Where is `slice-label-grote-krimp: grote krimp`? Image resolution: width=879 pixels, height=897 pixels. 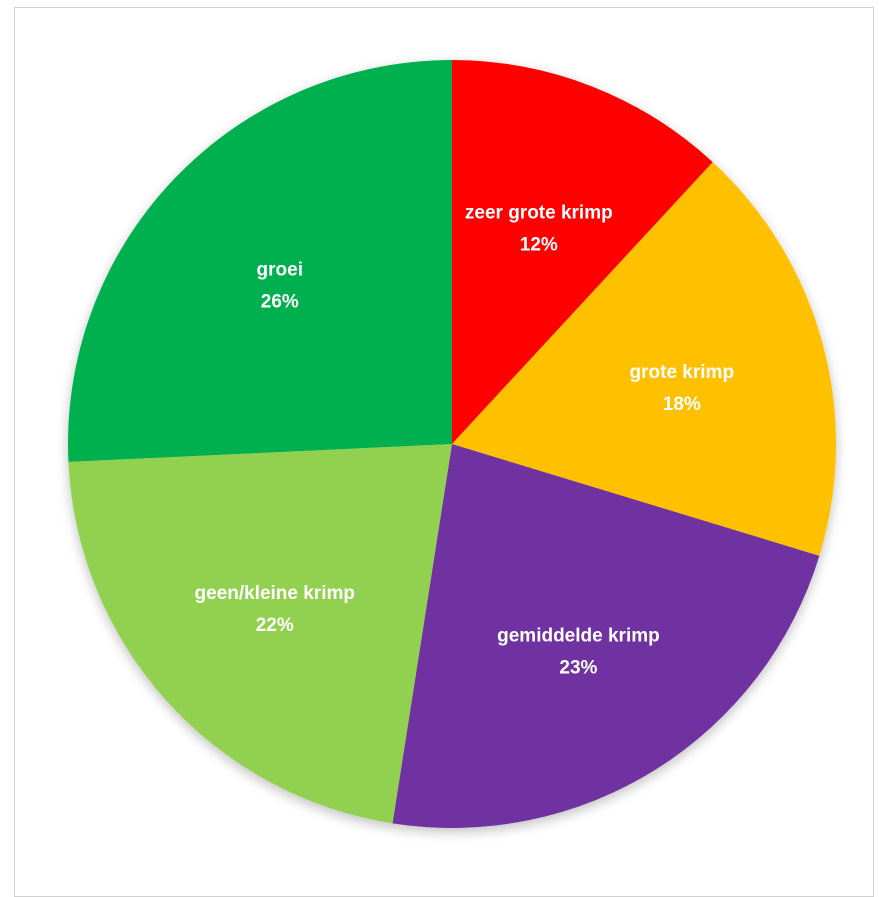 slice-label-grote-krimp: grote krimp is located at coordinates (682, 372).